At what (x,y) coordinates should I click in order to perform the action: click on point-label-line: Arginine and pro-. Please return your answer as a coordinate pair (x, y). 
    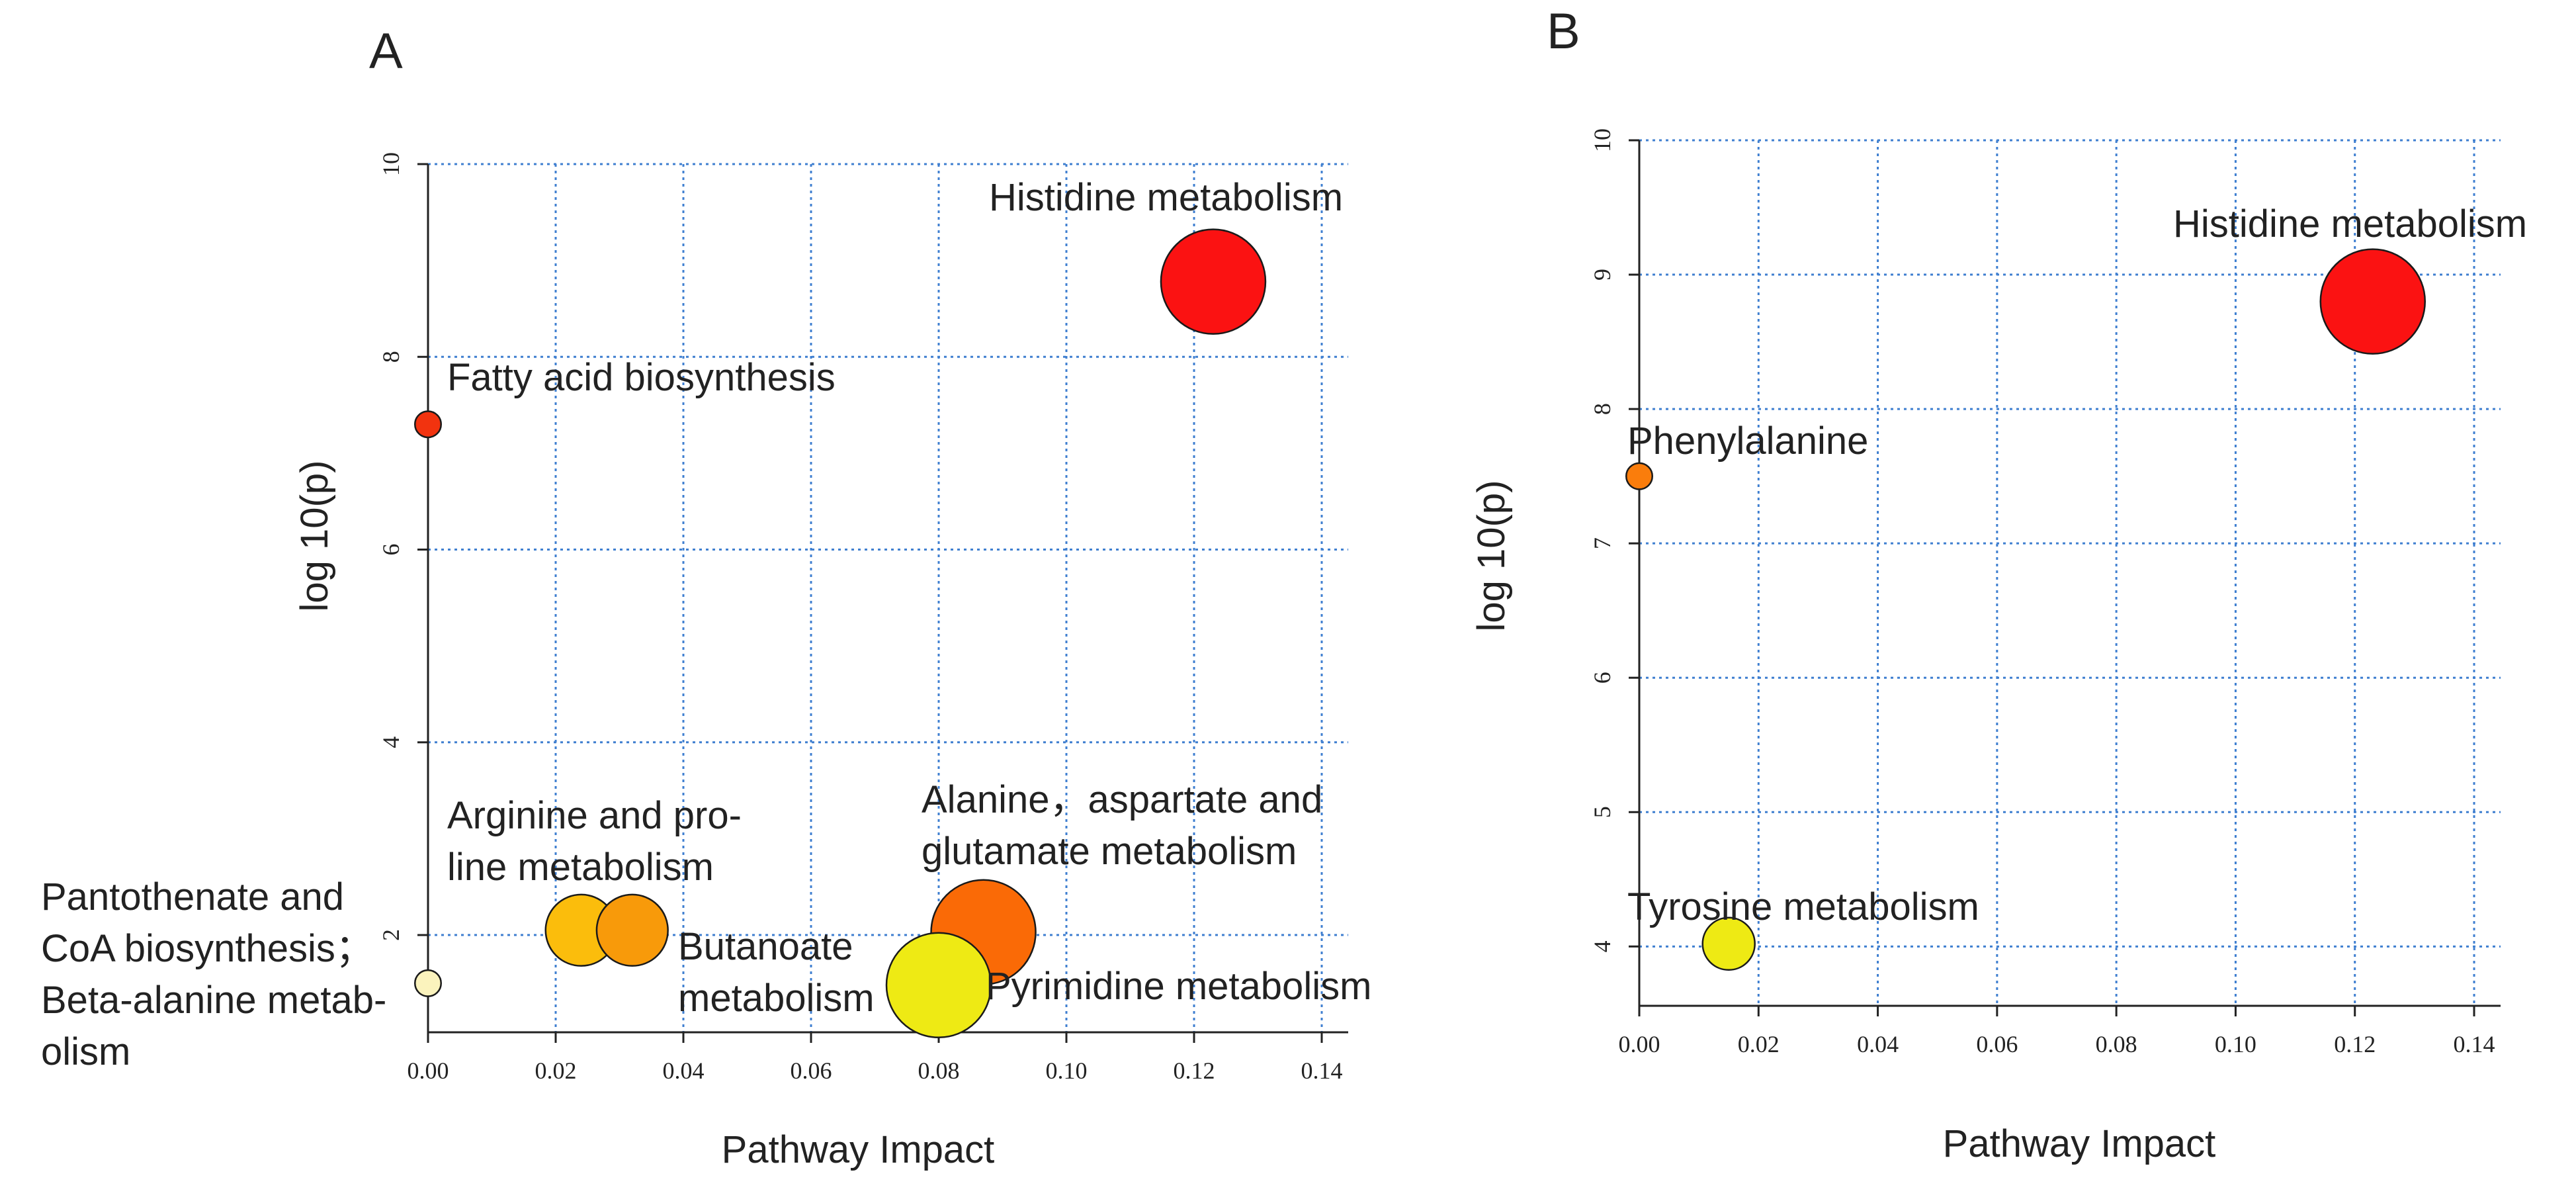
    Looking at the image, I should click on (594, 815).